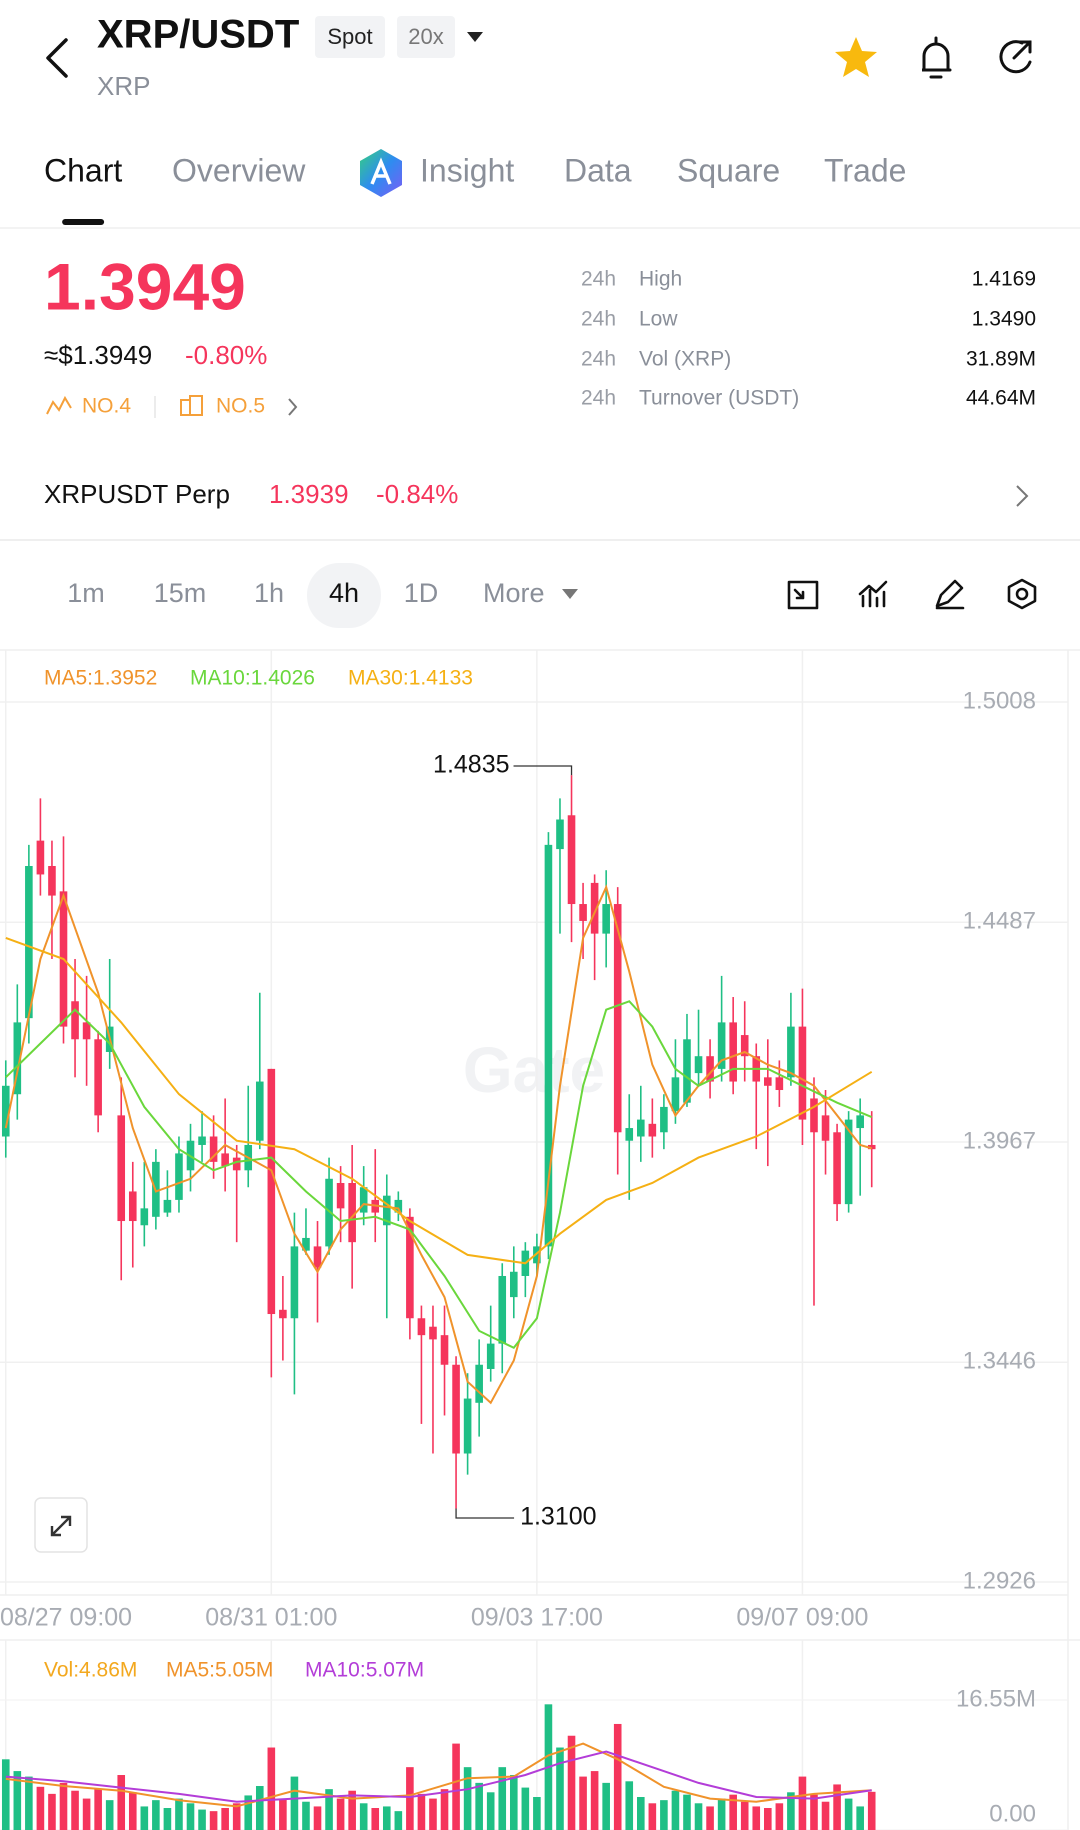 This screenshot has width=1080, height=1830. What do you see at coordinates (728, 170) in the screenshot?
I see `tab: Square` at bounding box center [728, 170].